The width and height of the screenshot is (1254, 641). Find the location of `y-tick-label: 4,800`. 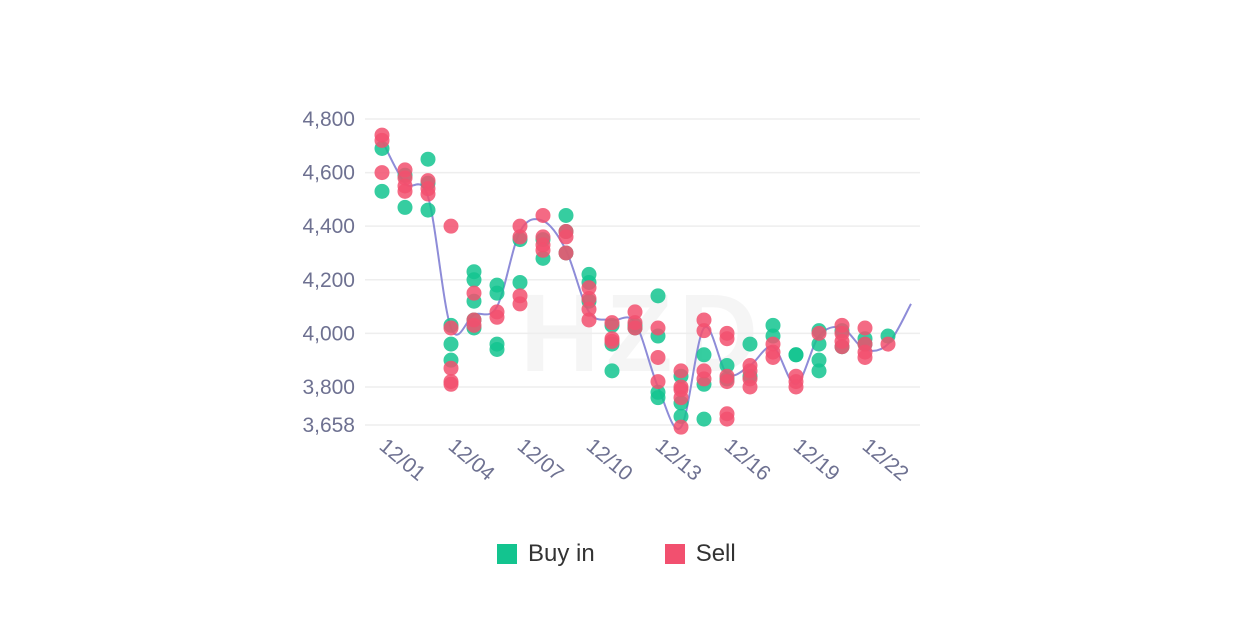

y-tick-label: 4,800 is located at coordinates (328, 119).